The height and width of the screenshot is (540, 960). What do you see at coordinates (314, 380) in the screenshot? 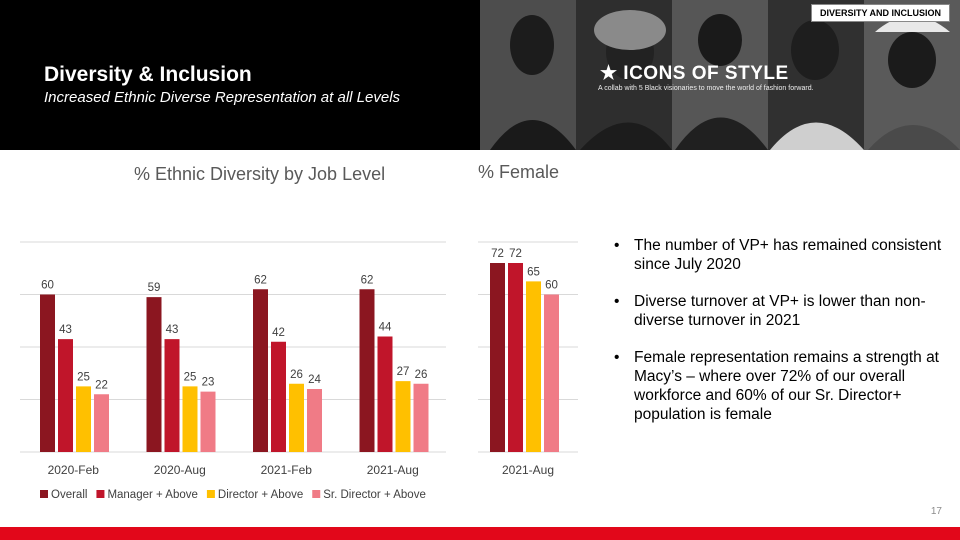
I see `data-label: 24` at bounding box center [314, 380].